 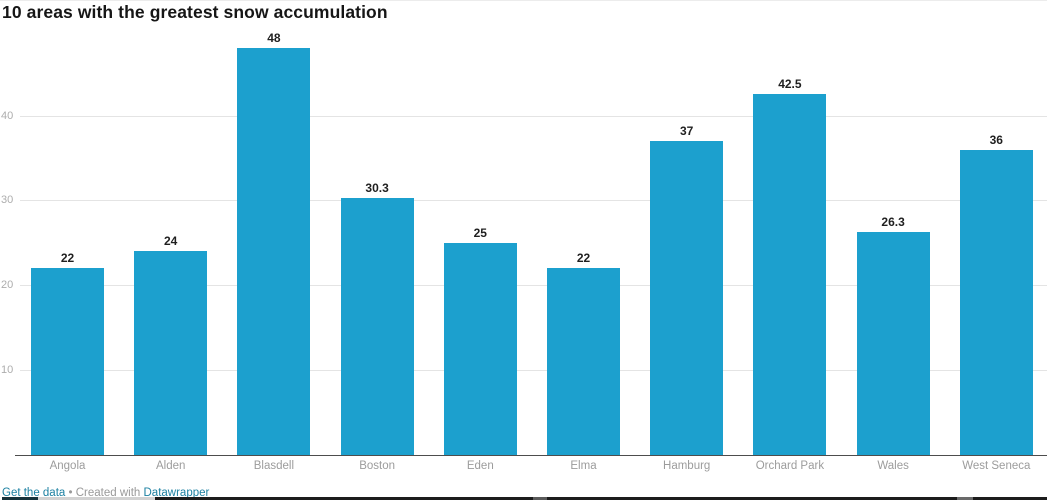 I want to click on bar-west-seneca, so click(x=996, y=302).